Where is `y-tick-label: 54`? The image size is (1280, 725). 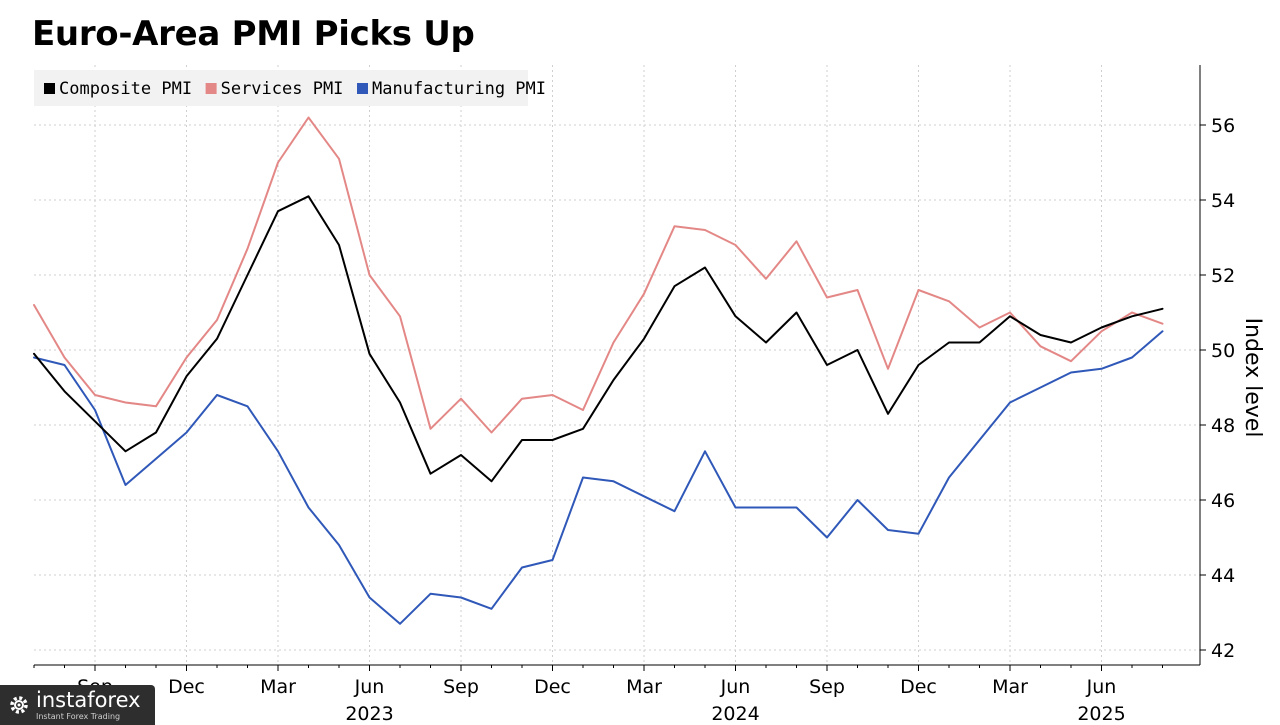
y-tick-label: 54 is located at coordinates (1223, 201).